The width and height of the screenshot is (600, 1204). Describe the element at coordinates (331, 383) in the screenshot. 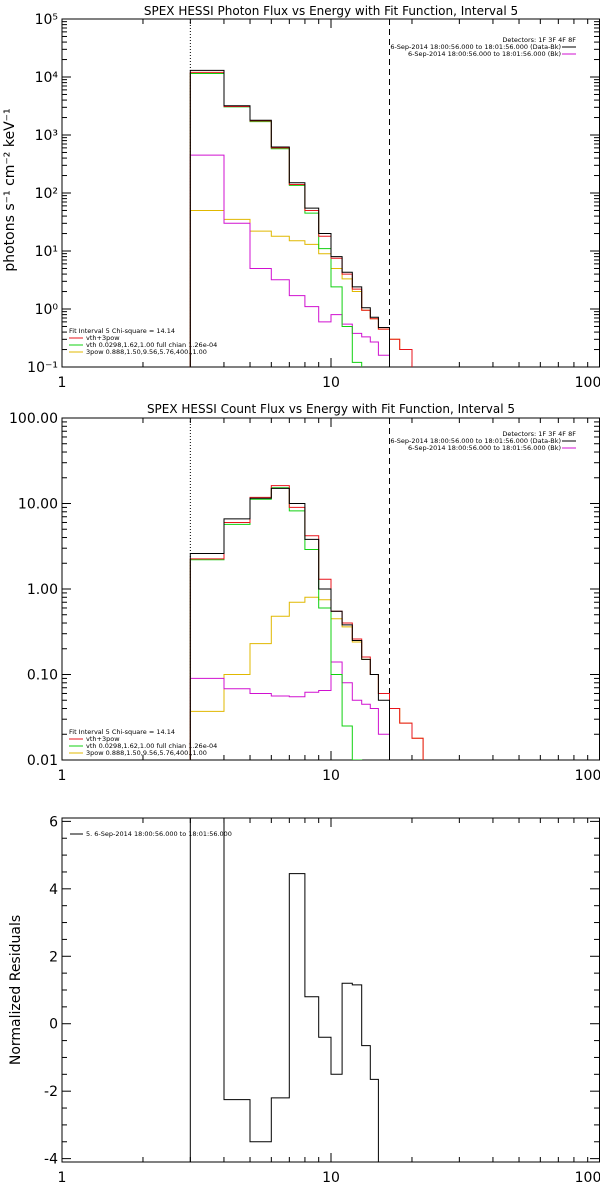

I see `x-tick-label-0: 10` at that location.